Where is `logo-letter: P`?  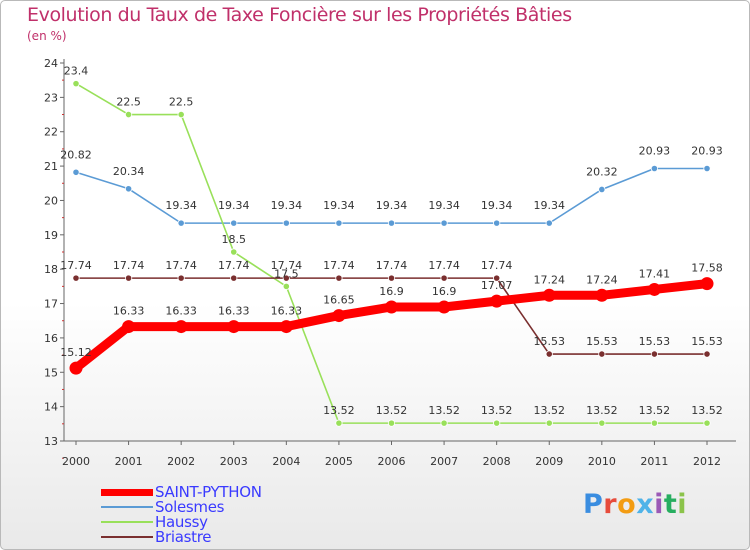 logo-letter: P is located at coordinates (593, 504).